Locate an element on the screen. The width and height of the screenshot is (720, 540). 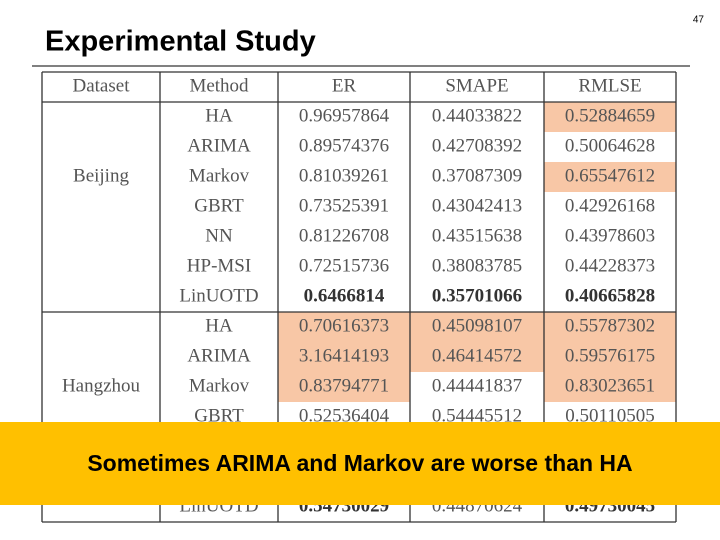
metric-cell: 0.70616373 is located at coordinates (344, 325).